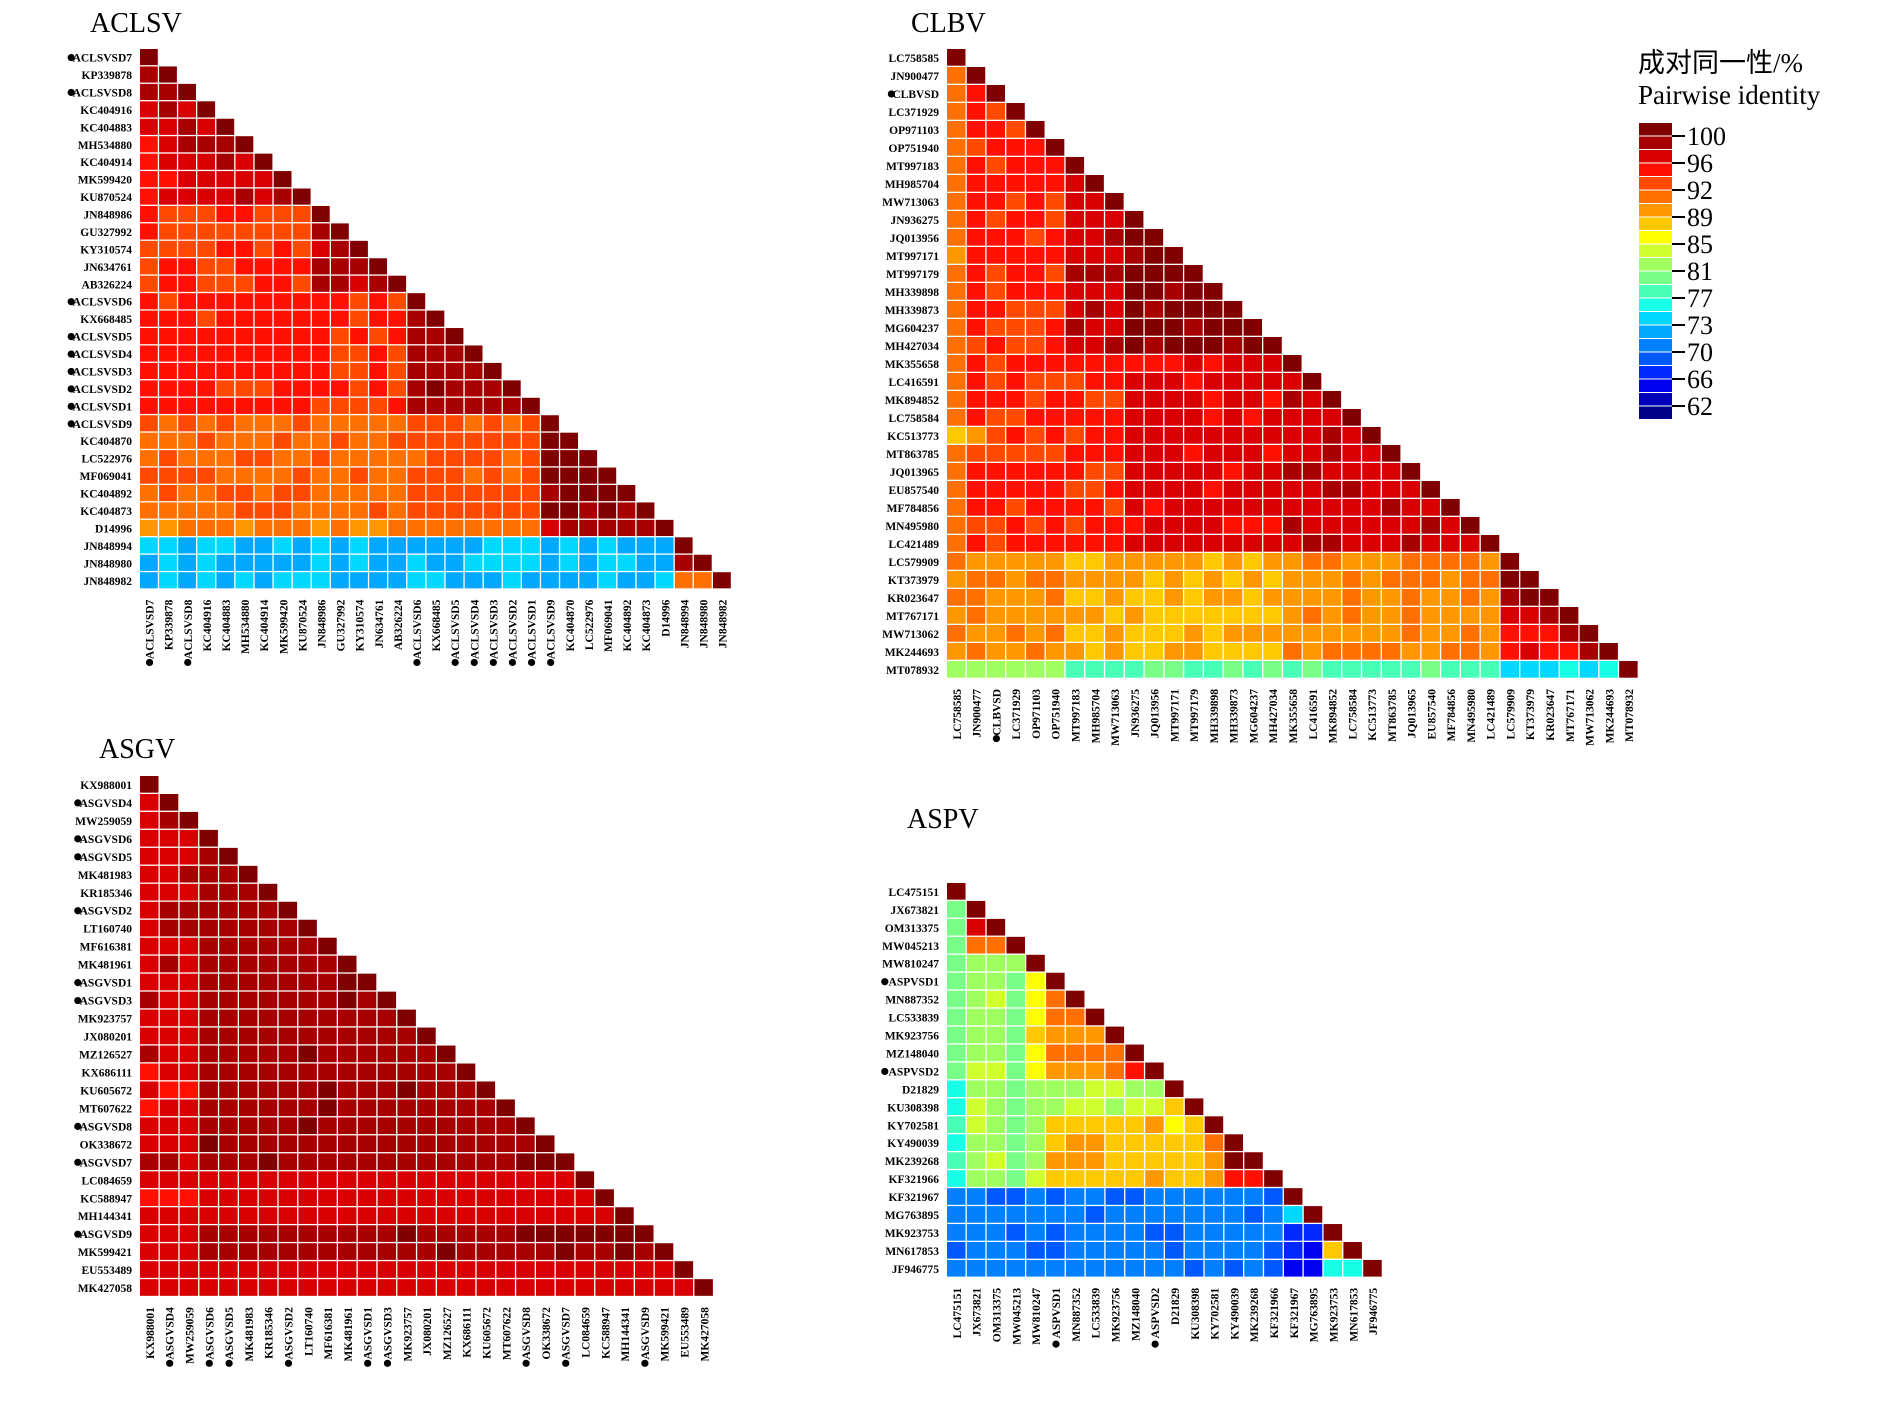  Describe the element at coordinates (1037, 714) in the screenshot. I see `column-label: OP971103` at that location.